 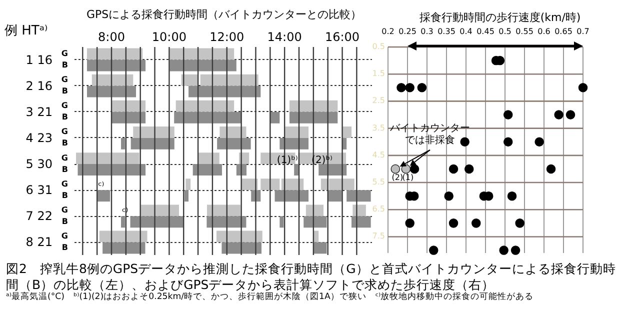 I want to click on y-tick-label: 4.5, so click(x=378, y=155).